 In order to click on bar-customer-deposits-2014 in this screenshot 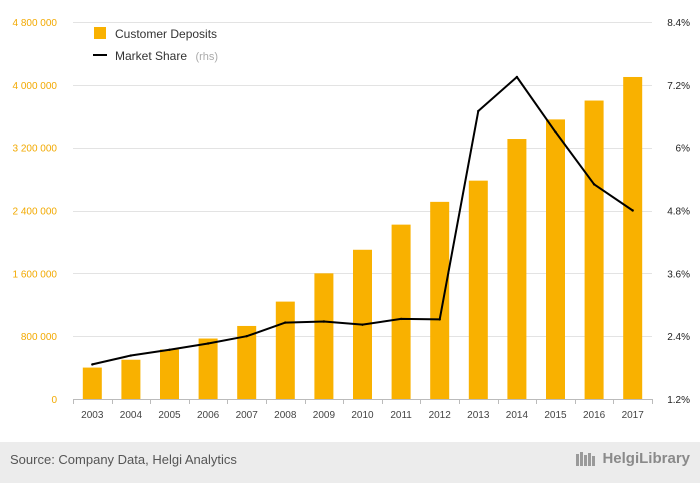, I will do `click(517, 269)`.